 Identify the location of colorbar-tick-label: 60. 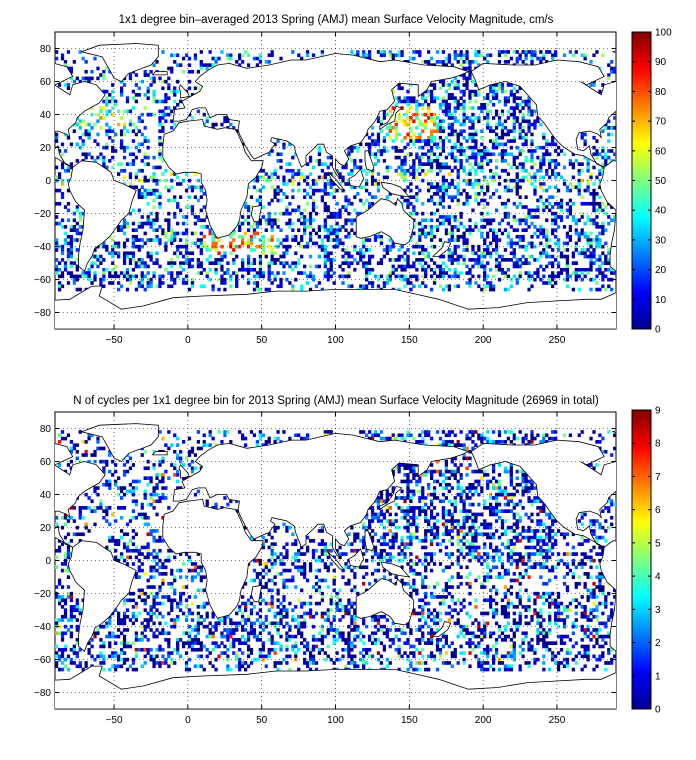
(661, 151).